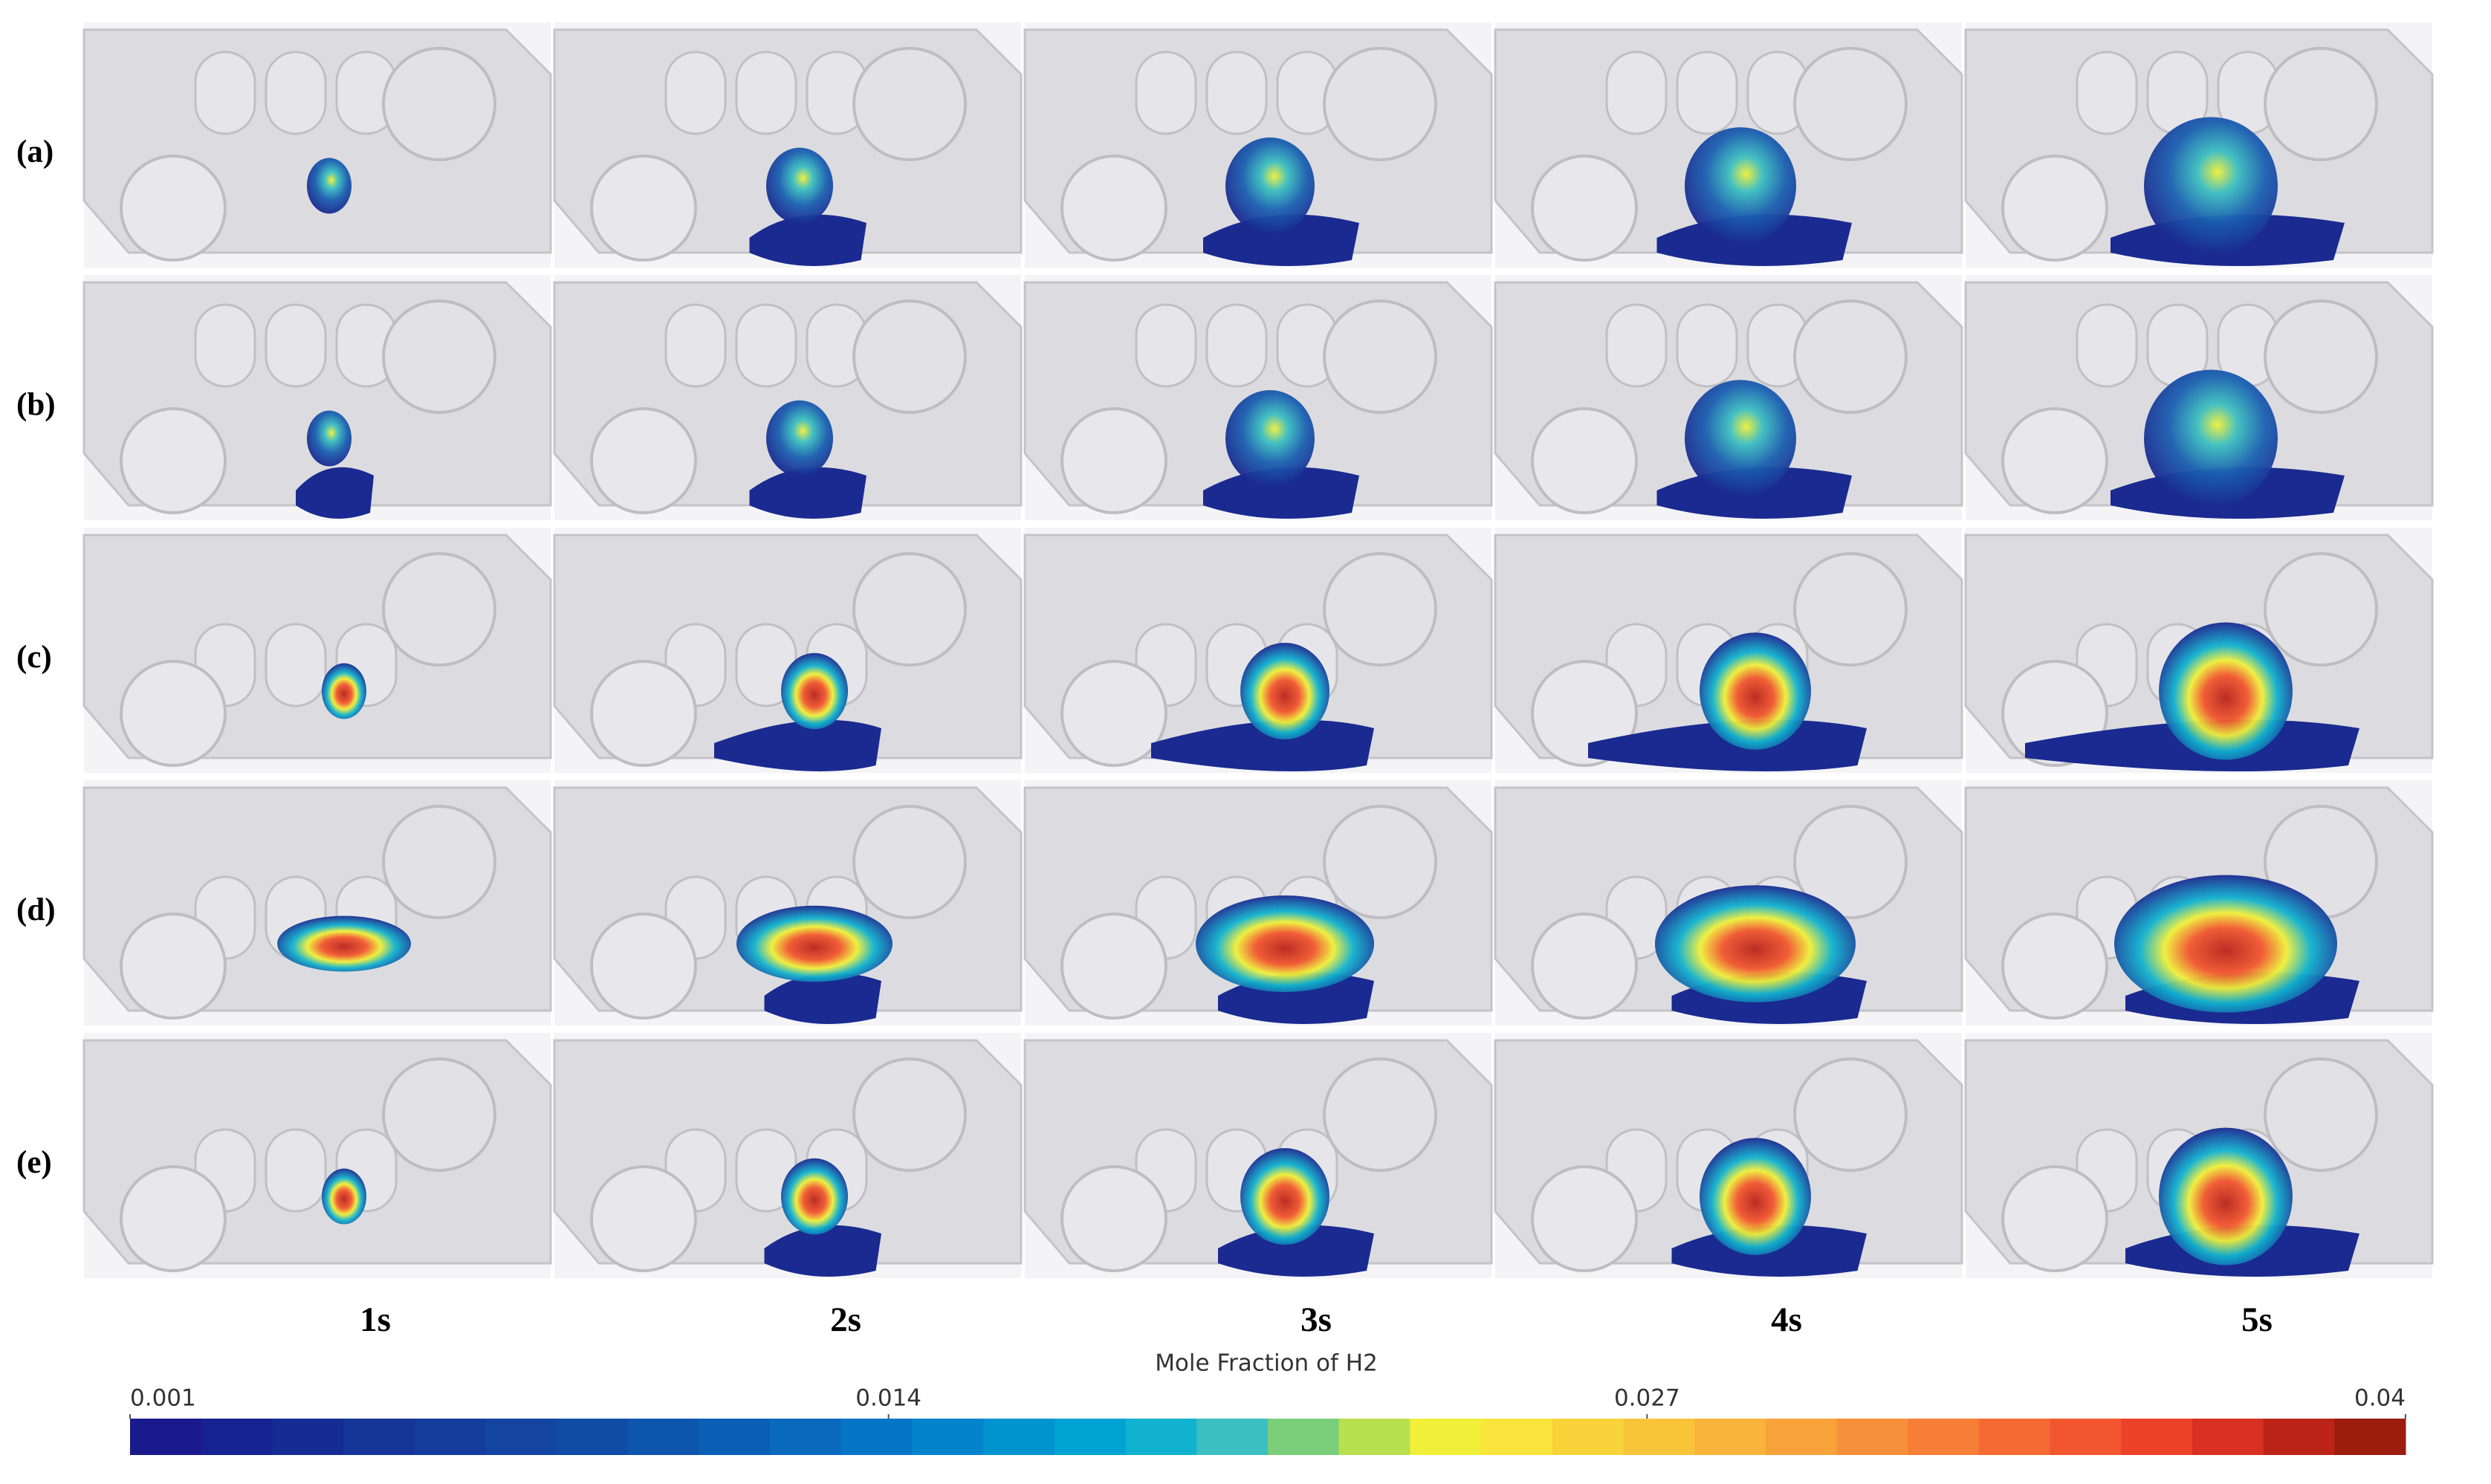  What do you see at coordinates (34, 658) in the screenshot?
I see `row-label: (c)` at bounding box center [34, 658].